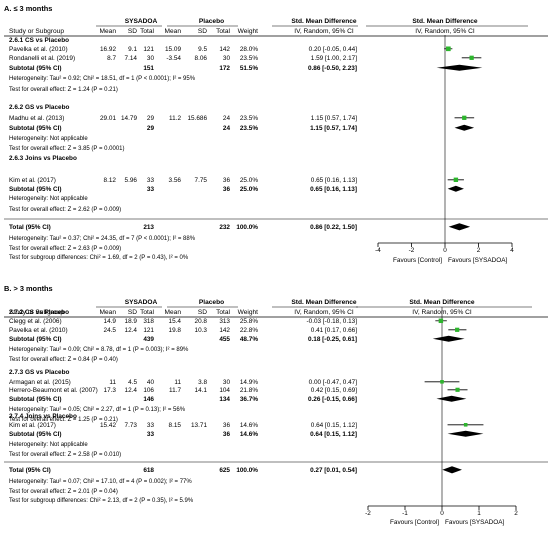 Image resolution: width=550 pixels, height=537 pixels. What do you see at coordinates (334, 58) in the screenshot?
I see `study-ci-text: 1.59 [1.00, 2.17]` at bounding box center [334, 58].